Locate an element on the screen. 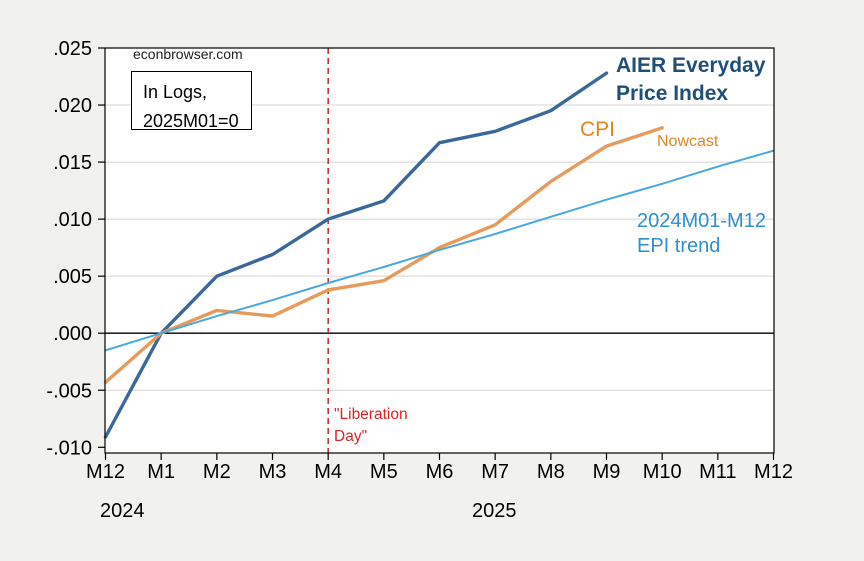 The image size is (864, 561). y-tick-label: .005 is located at coordinates (72, 277).